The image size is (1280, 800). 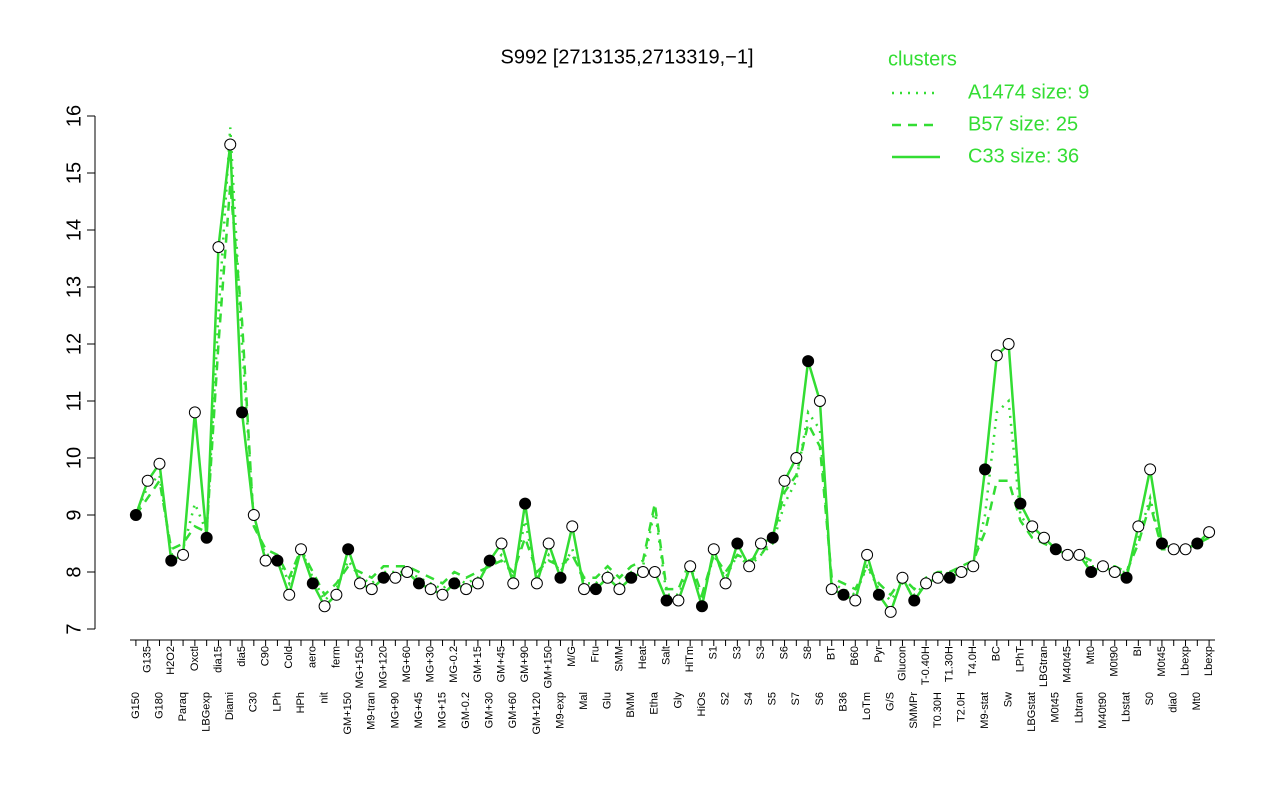 I want to click on x-tick-label: MG-0.2, so click(x=454, y=664).